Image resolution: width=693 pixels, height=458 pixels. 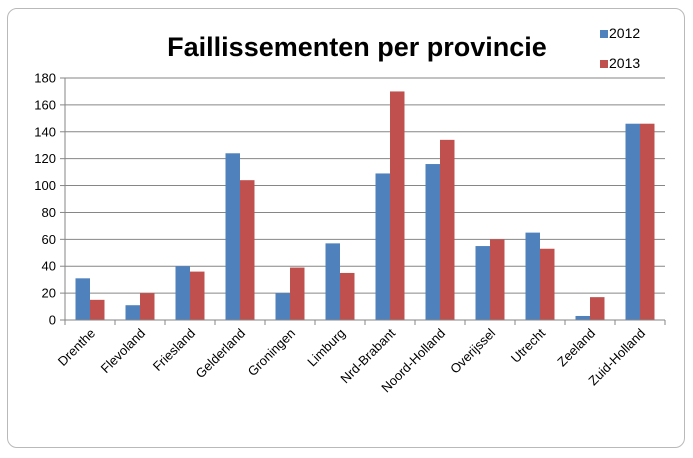 What do you see at coordinates (147, 306) in the screenshot?
I see `bar-2013-flevoland` at bounding box center [147, 306].